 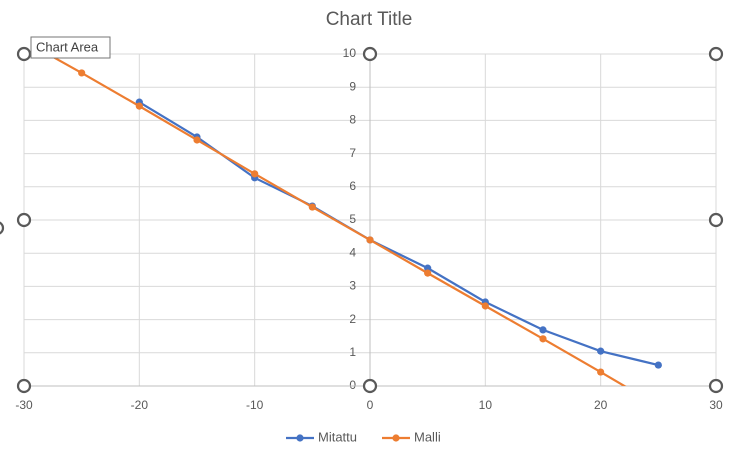 What do you see at coordinates (352, 186) in the screenshot?
I see `y-tick-label: 6` at bounding box center [352, 186].